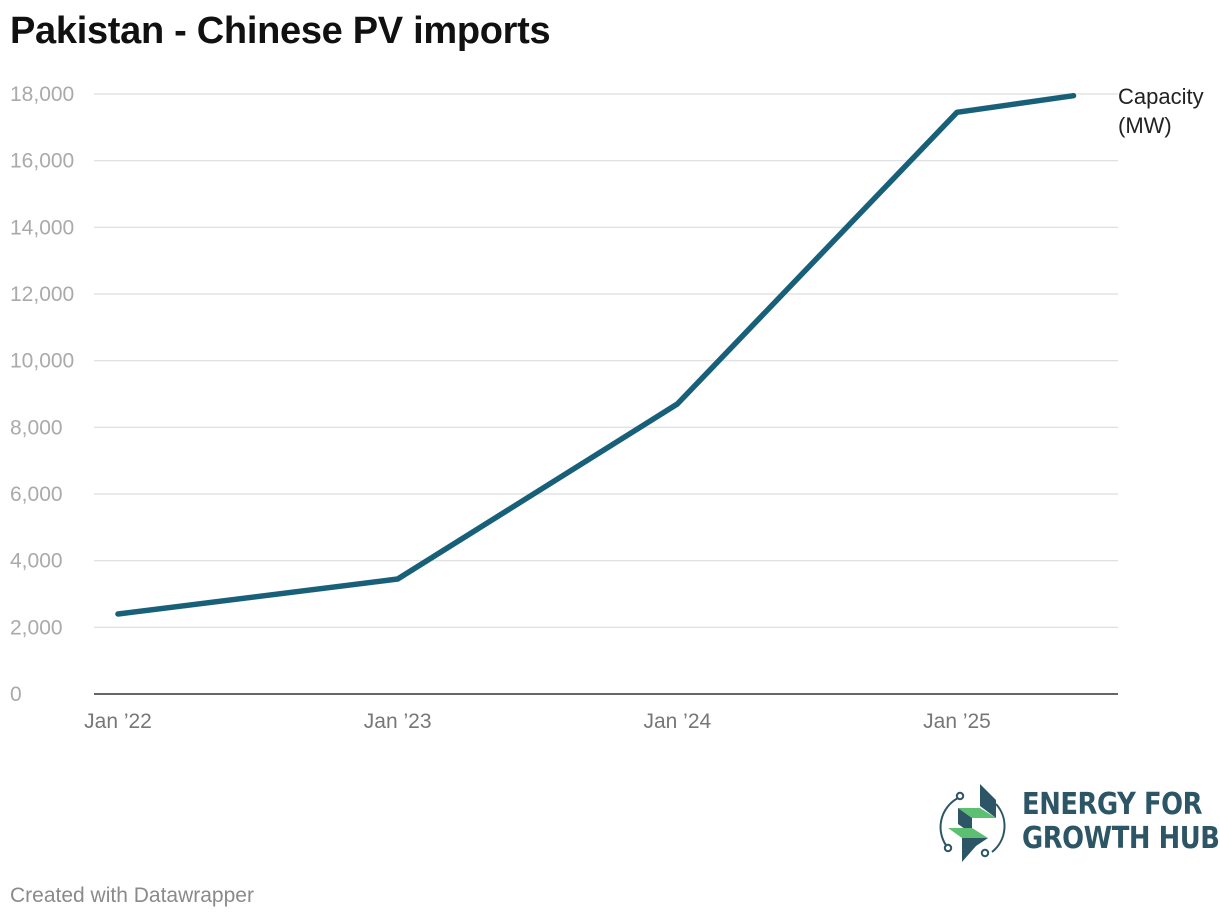 This screenshot has width=1220, height=920. What do you see at coordinates (42, 294) in the screenshot?
I see `y-tick-label: 12,000` at bounding box center [42, 294].